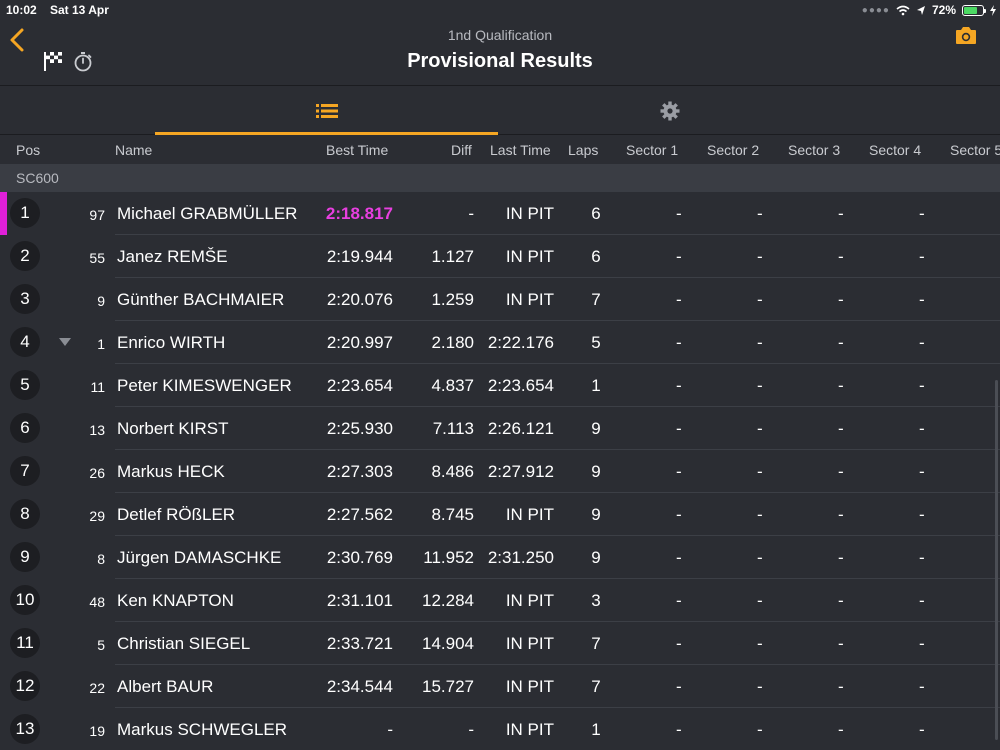 Image resolution: width=1000 pixels, height=750 pixels. I want to click on driver-name: Albert BAUR, so click(165, 686).